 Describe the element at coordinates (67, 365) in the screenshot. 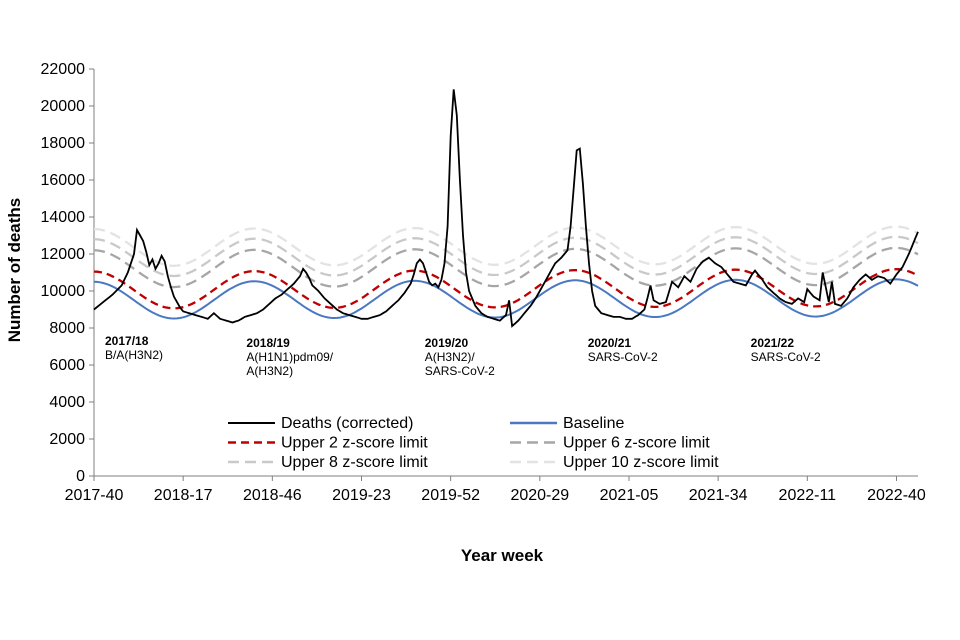

I see `y-tick-label: 6000` at that location.